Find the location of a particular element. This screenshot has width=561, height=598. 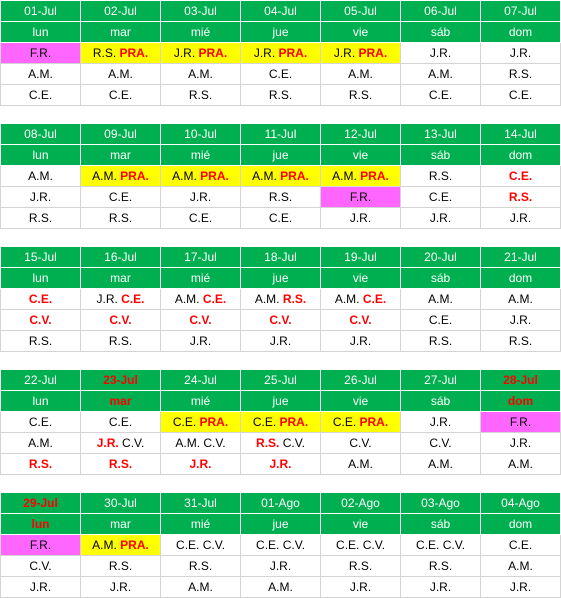

highlighted-initials: J.R. is located at coordinates (200, 464).